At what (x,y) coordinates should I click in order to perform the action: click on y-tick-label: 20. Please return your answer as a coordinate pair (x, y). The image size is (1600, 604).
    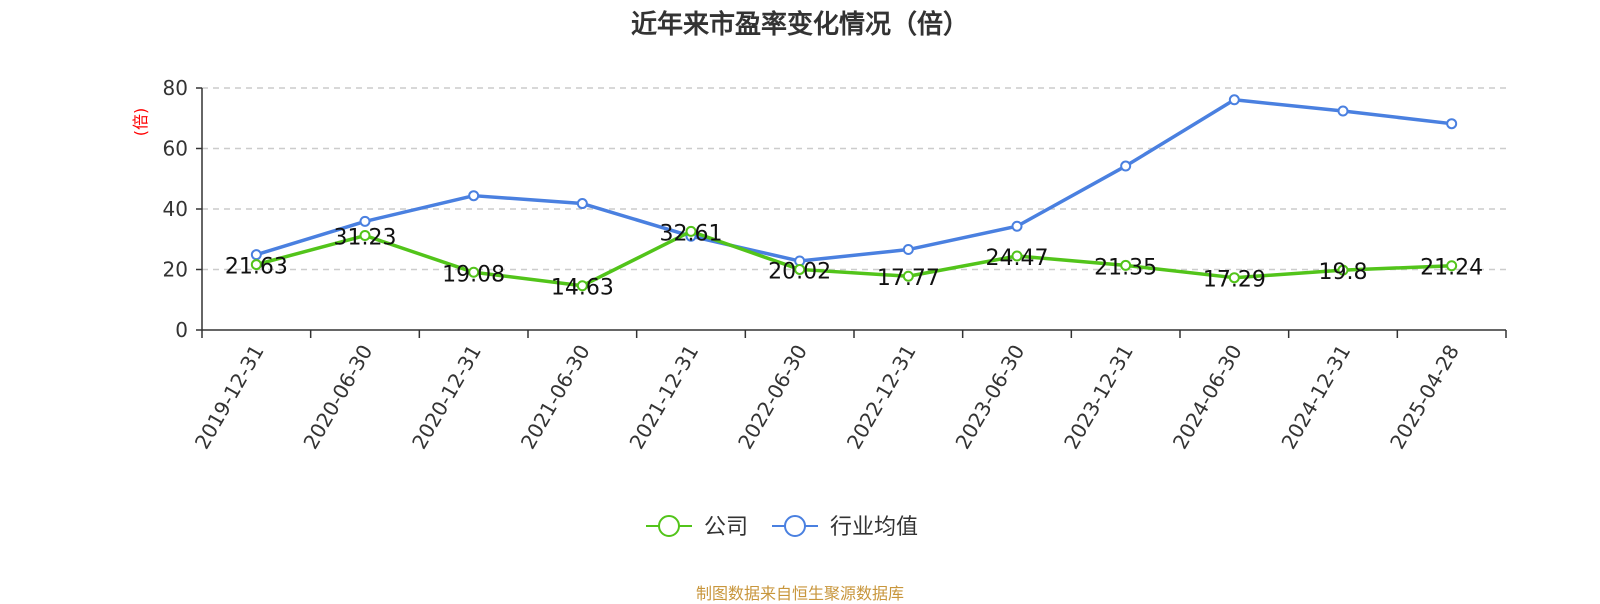
    Looking at the image, I should click on (175, 270).